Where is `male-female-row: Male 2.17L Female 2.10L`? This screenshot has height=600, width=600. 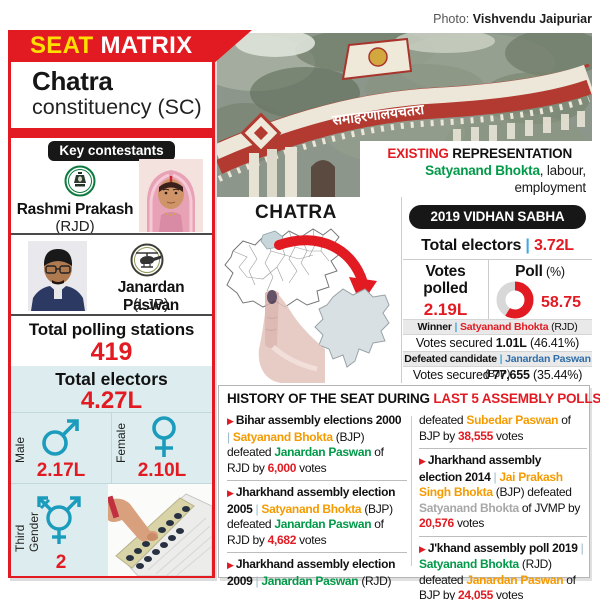 male-female-row: Male 2.17L Female 2.10L is located at coordinates (111, 447).